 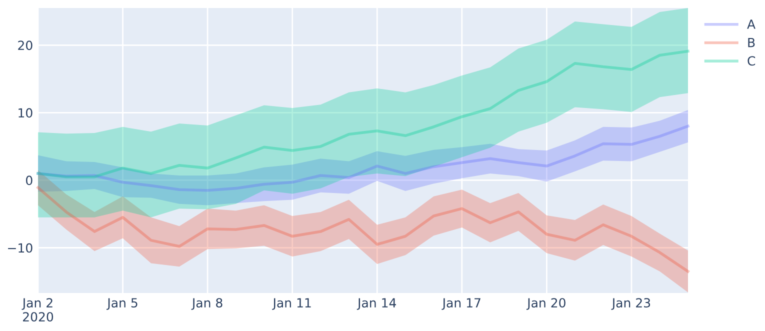 I want to click on y-tick-label: 10, so click(x=25, y=113).